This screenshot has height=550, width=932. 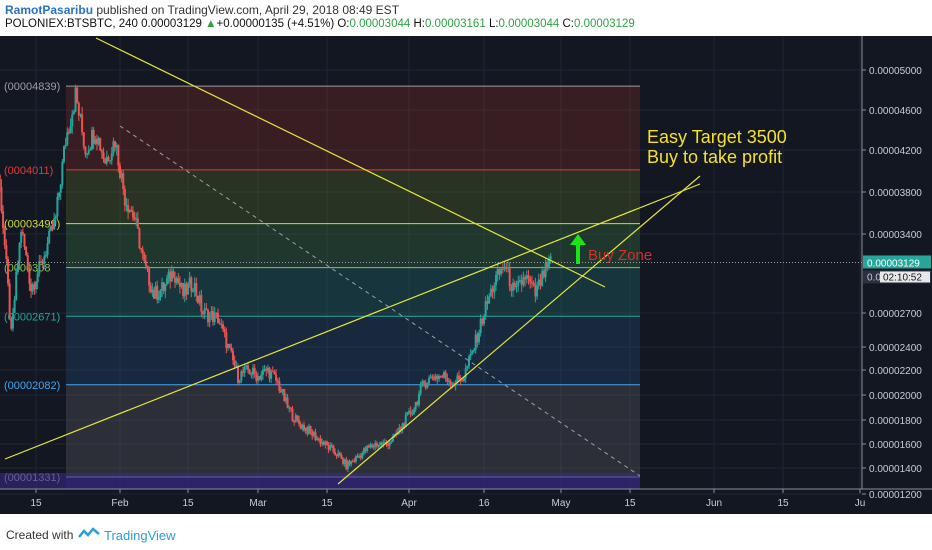 I want to click on change-arrow-icon: ▲, so click(x=211, y=24).